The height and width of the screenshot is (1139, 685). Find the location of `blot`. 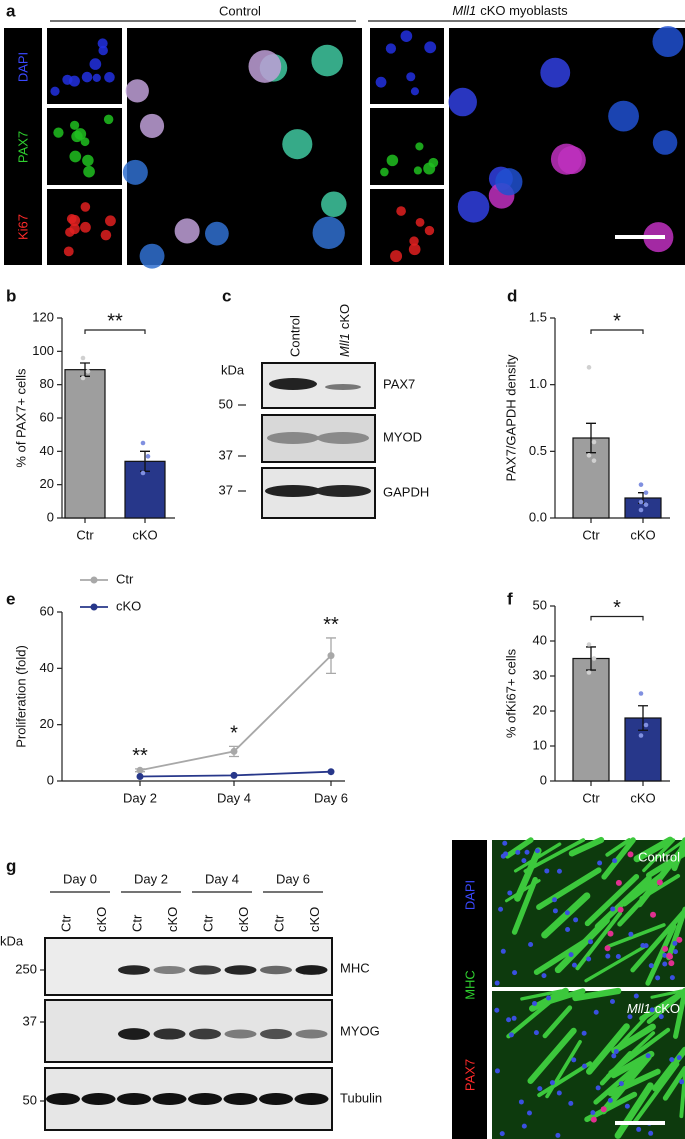

blot is located at coordinates (318, 440).